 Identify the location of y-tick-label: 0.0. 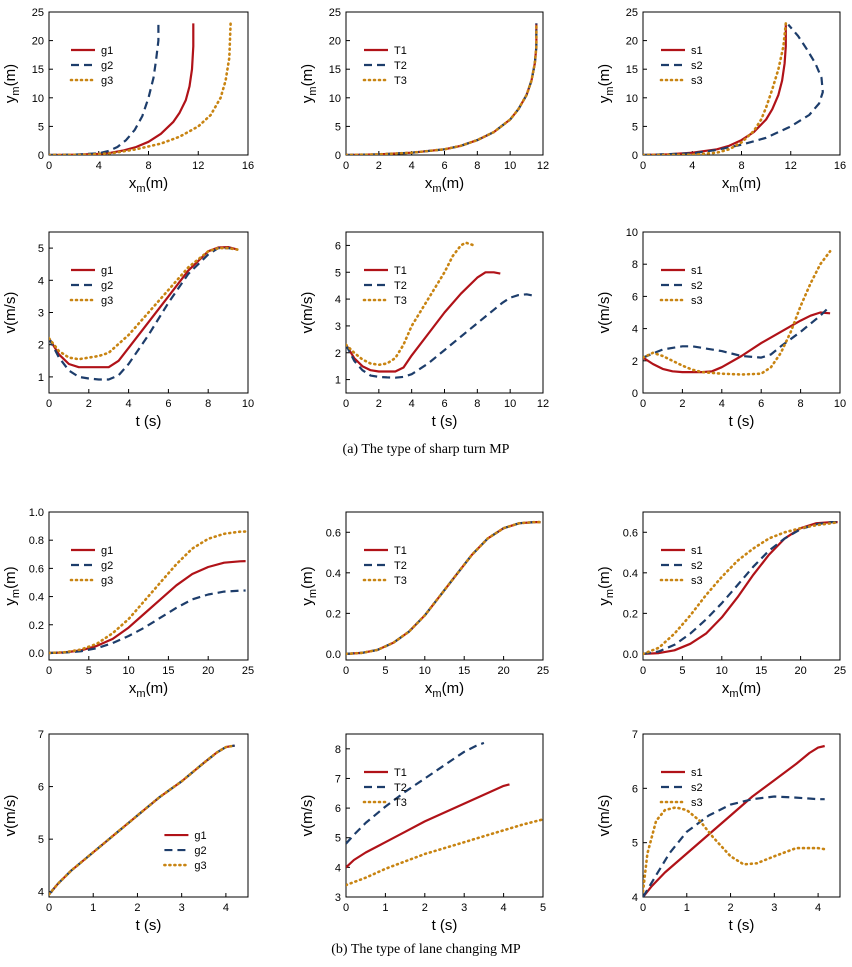
(36, 654).